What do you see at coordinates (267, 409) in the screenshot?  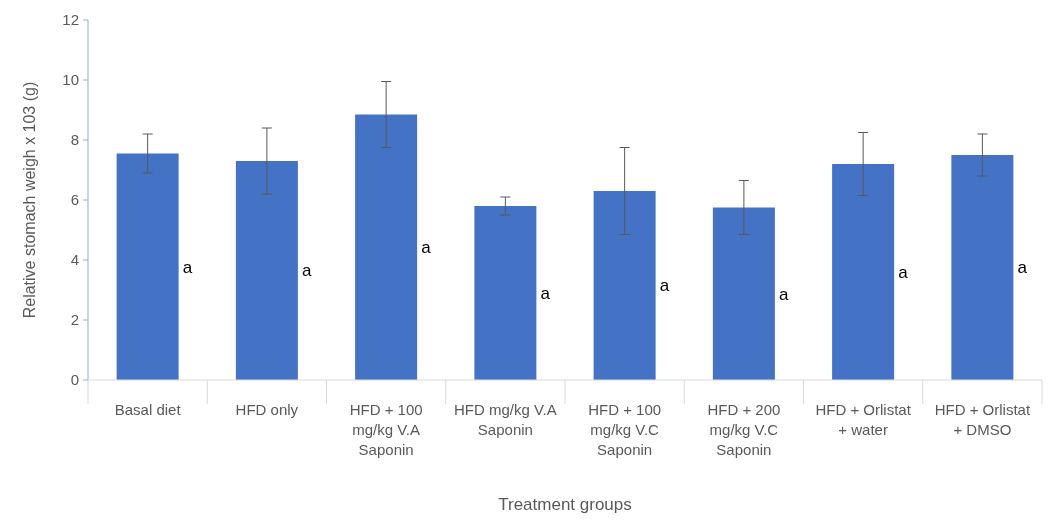 I see `x-tick-label: HFD only` at bounding box center [267, 409].